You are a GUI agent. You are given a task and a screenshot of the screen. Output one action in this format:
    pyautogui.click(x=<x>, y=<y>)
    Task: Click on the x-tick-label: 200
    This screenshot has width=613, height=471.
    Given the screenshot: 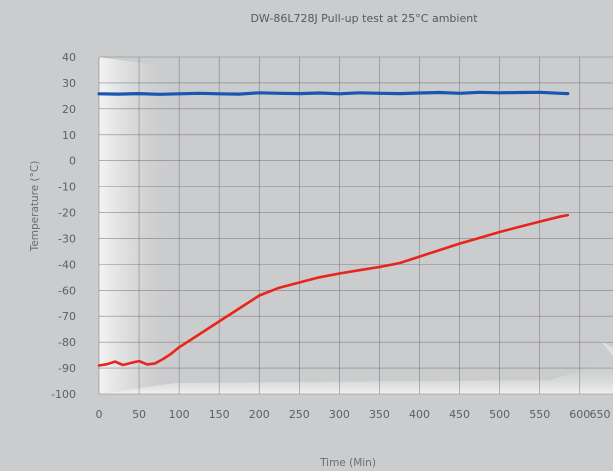 What is the action you would take?
    pyautogui.click(x=259, y=414)
    